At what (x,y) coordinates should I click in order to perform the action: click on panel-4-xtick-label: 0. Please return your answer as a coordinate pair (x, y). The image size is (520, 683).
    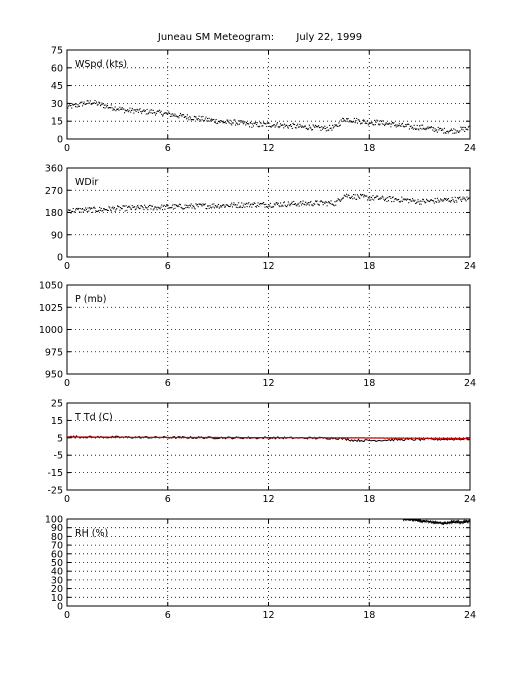
    Looking at the image, I should click on (67, 499).